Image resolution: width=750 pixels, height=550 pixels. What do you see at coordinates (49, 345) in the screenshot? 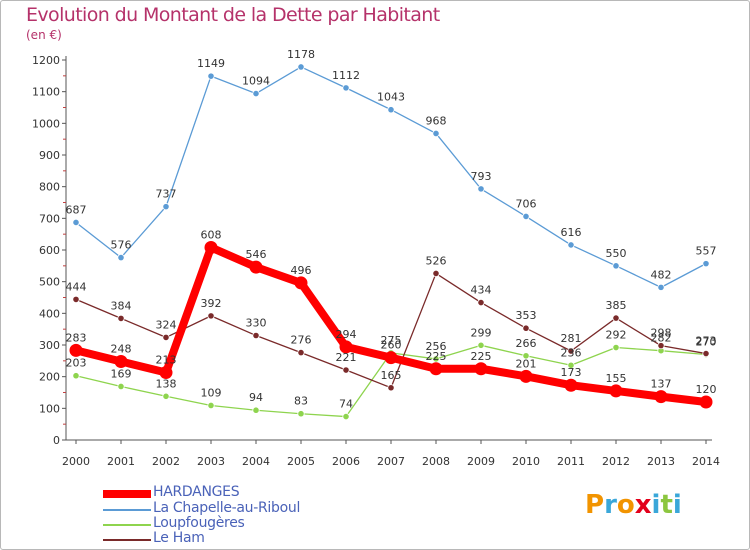
I see `y-tick-label: 300` at bounding box center [49, 345].